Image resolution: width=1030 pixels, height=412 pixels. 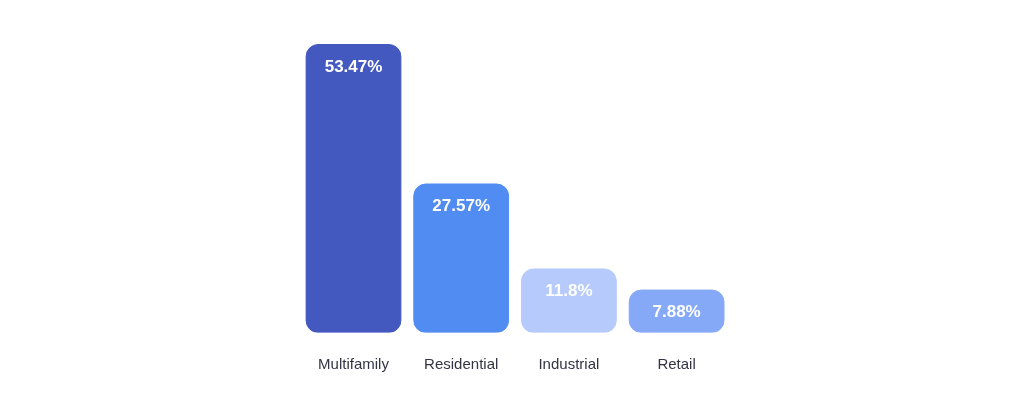 What do you see at coordinates (461, 205) in the screenshot?
I see `data-label: 27.57%` at bounding box center [461, 205].